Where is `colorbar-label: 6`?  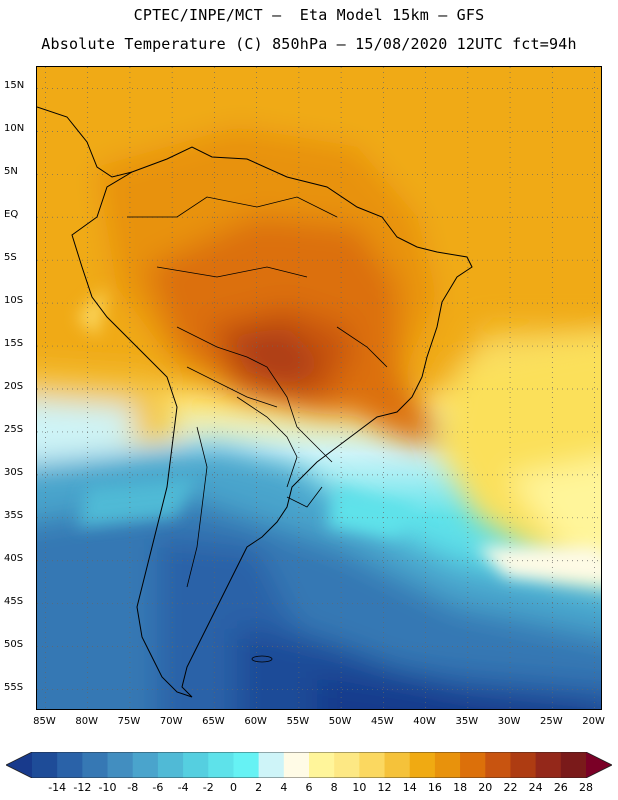
colorbar-label: 6 is located at coordinates (309, 787).